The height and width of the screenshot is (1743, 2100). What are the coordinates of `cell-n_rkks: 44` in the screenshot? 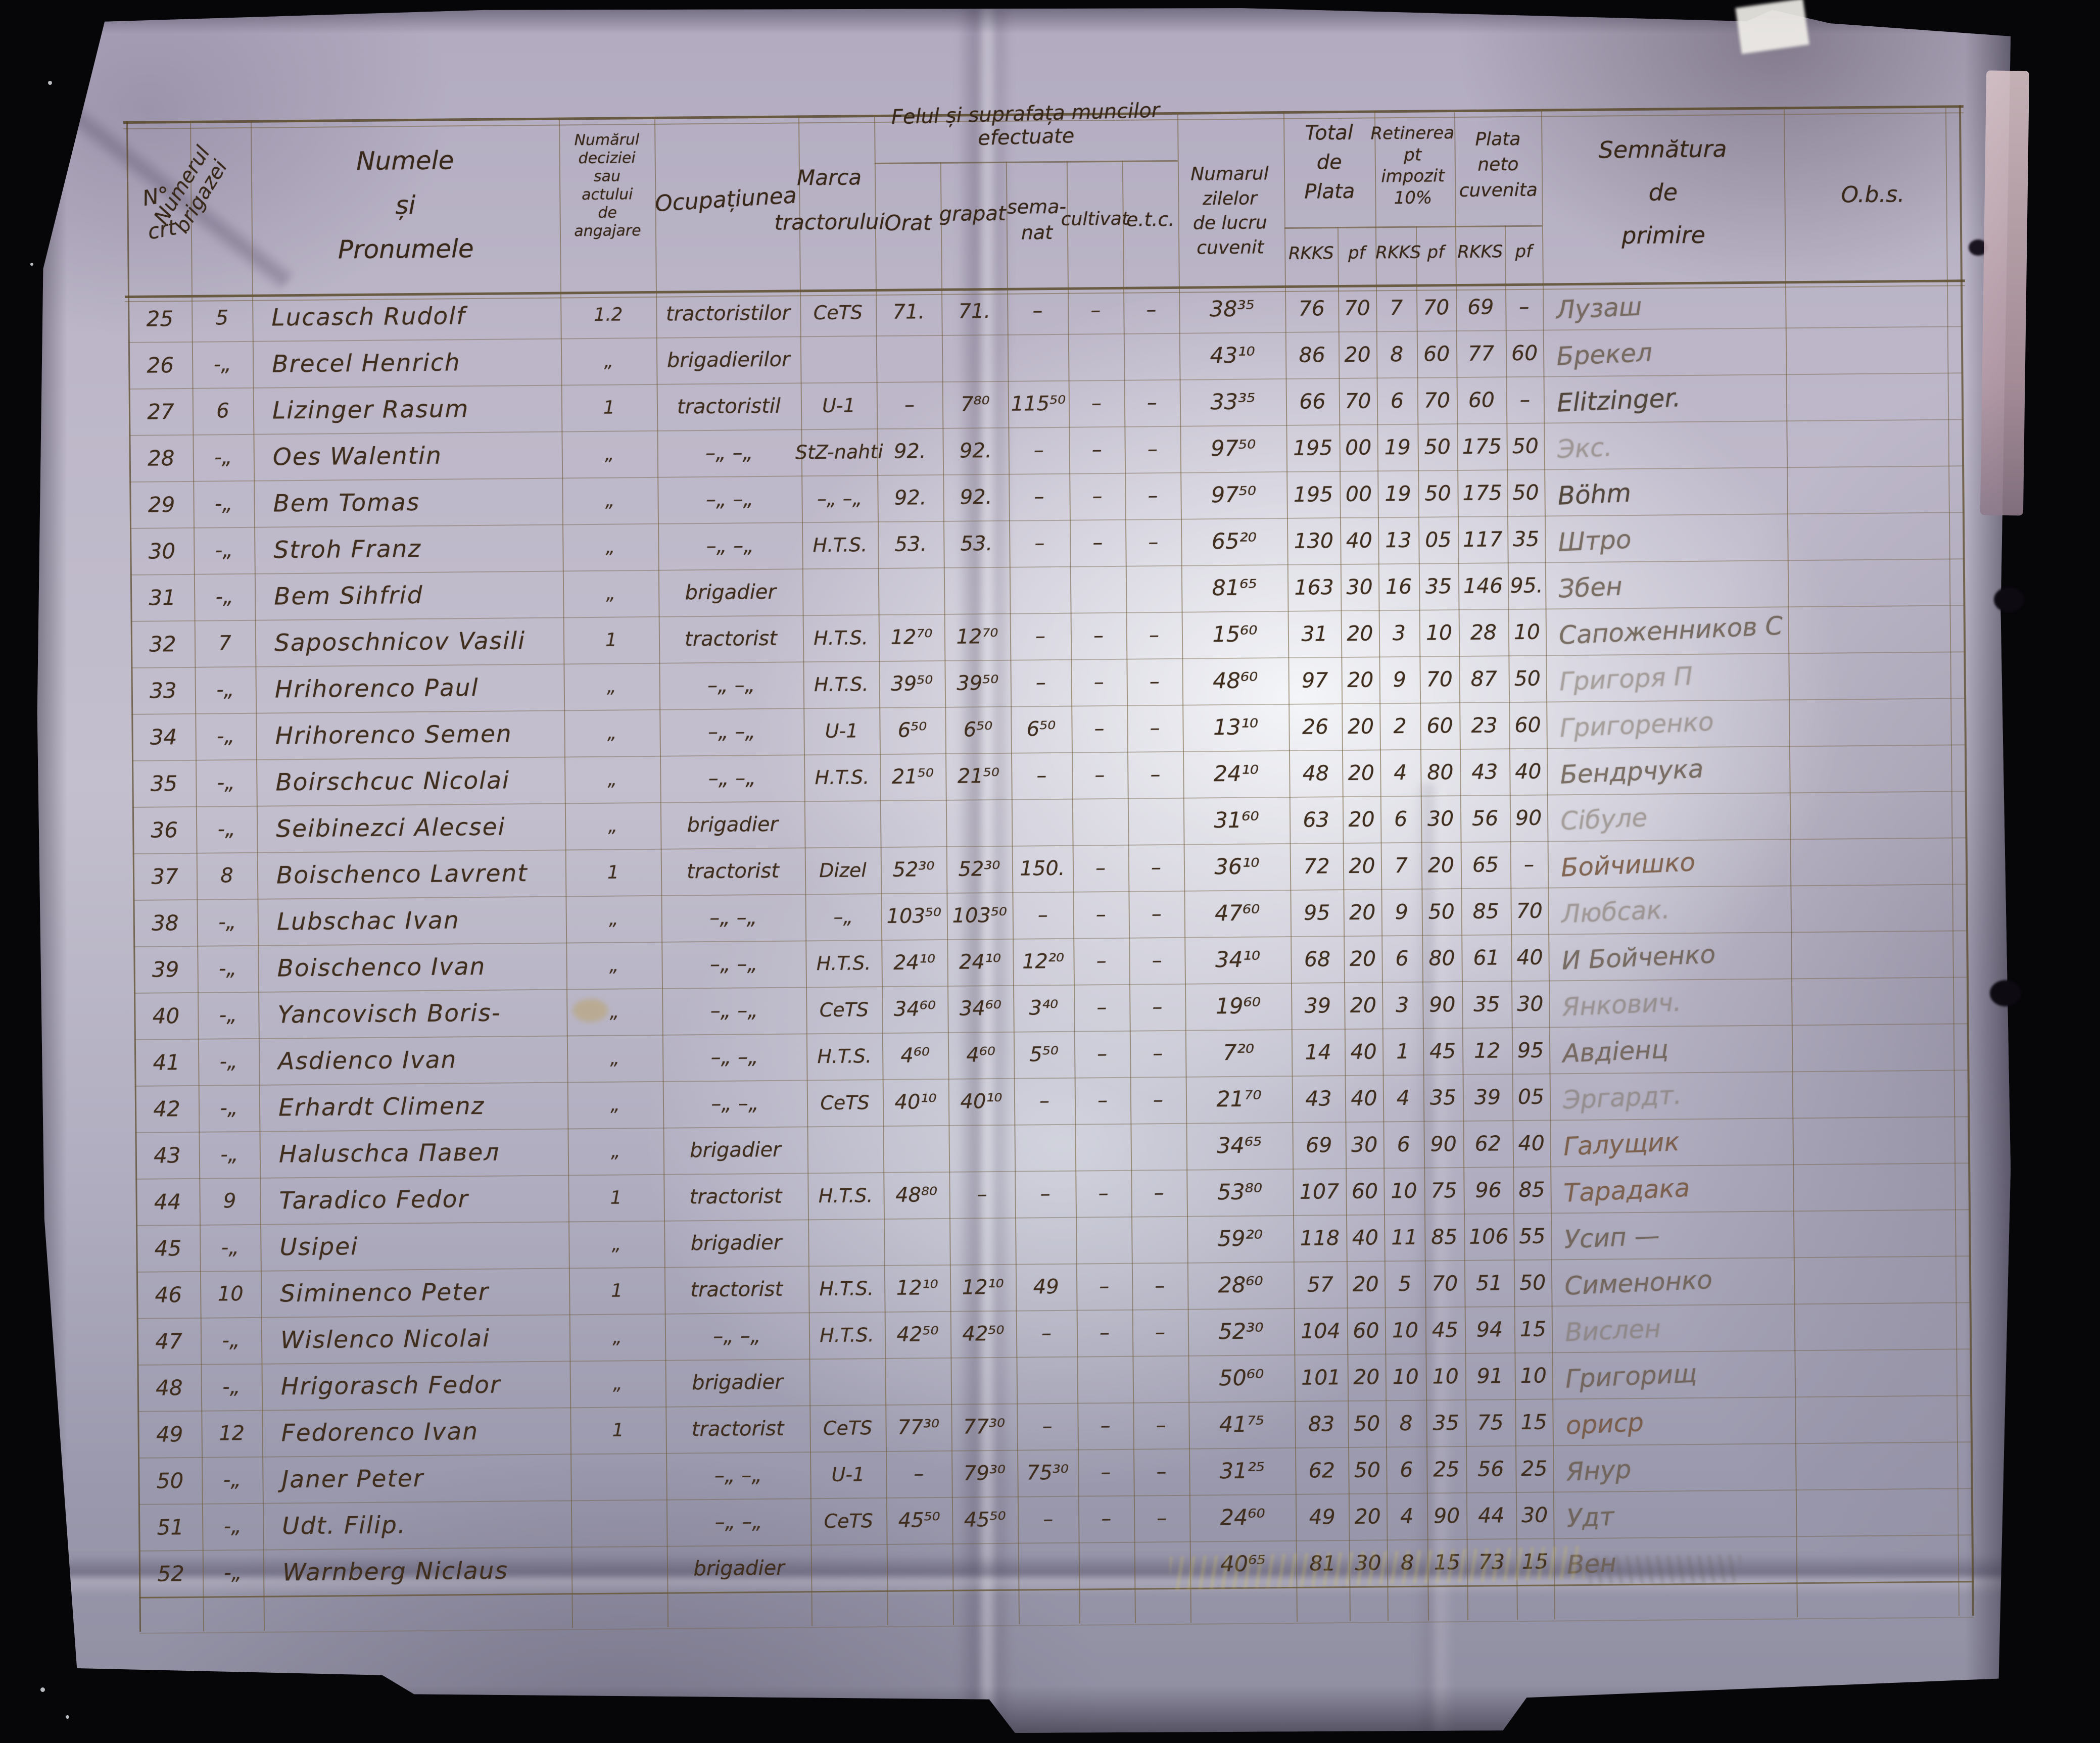 It's located at (1491, 1516).